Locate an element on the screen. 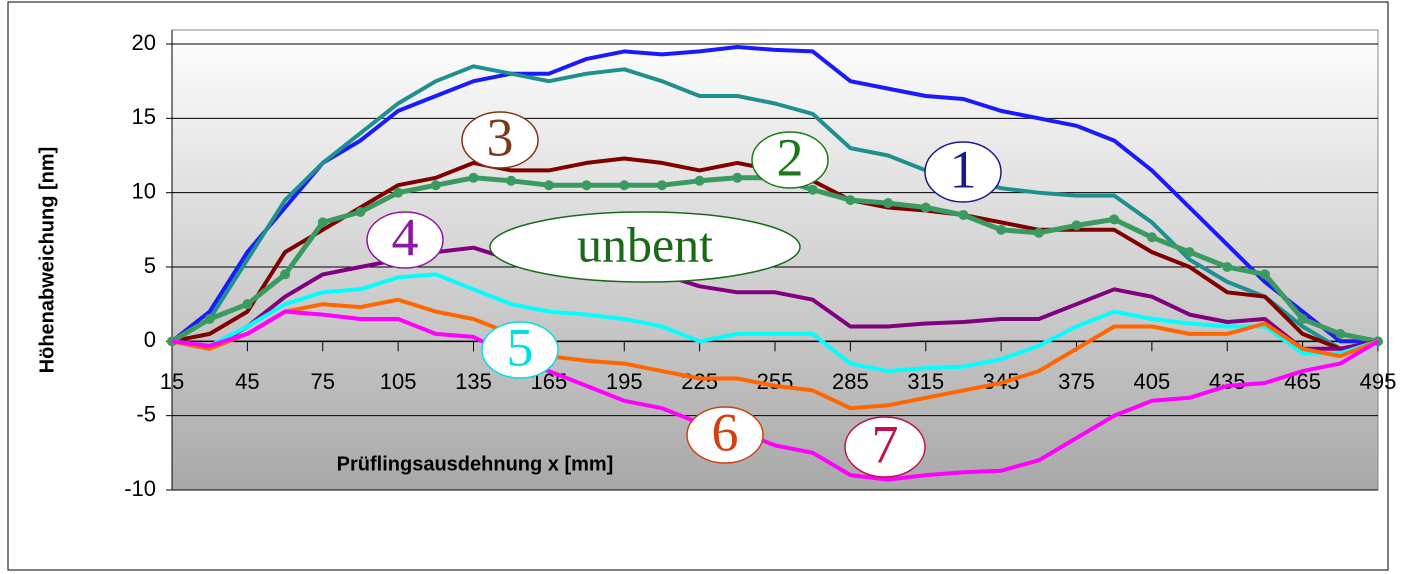  x-tick-label: 15 is located at coordinates (172, 381).